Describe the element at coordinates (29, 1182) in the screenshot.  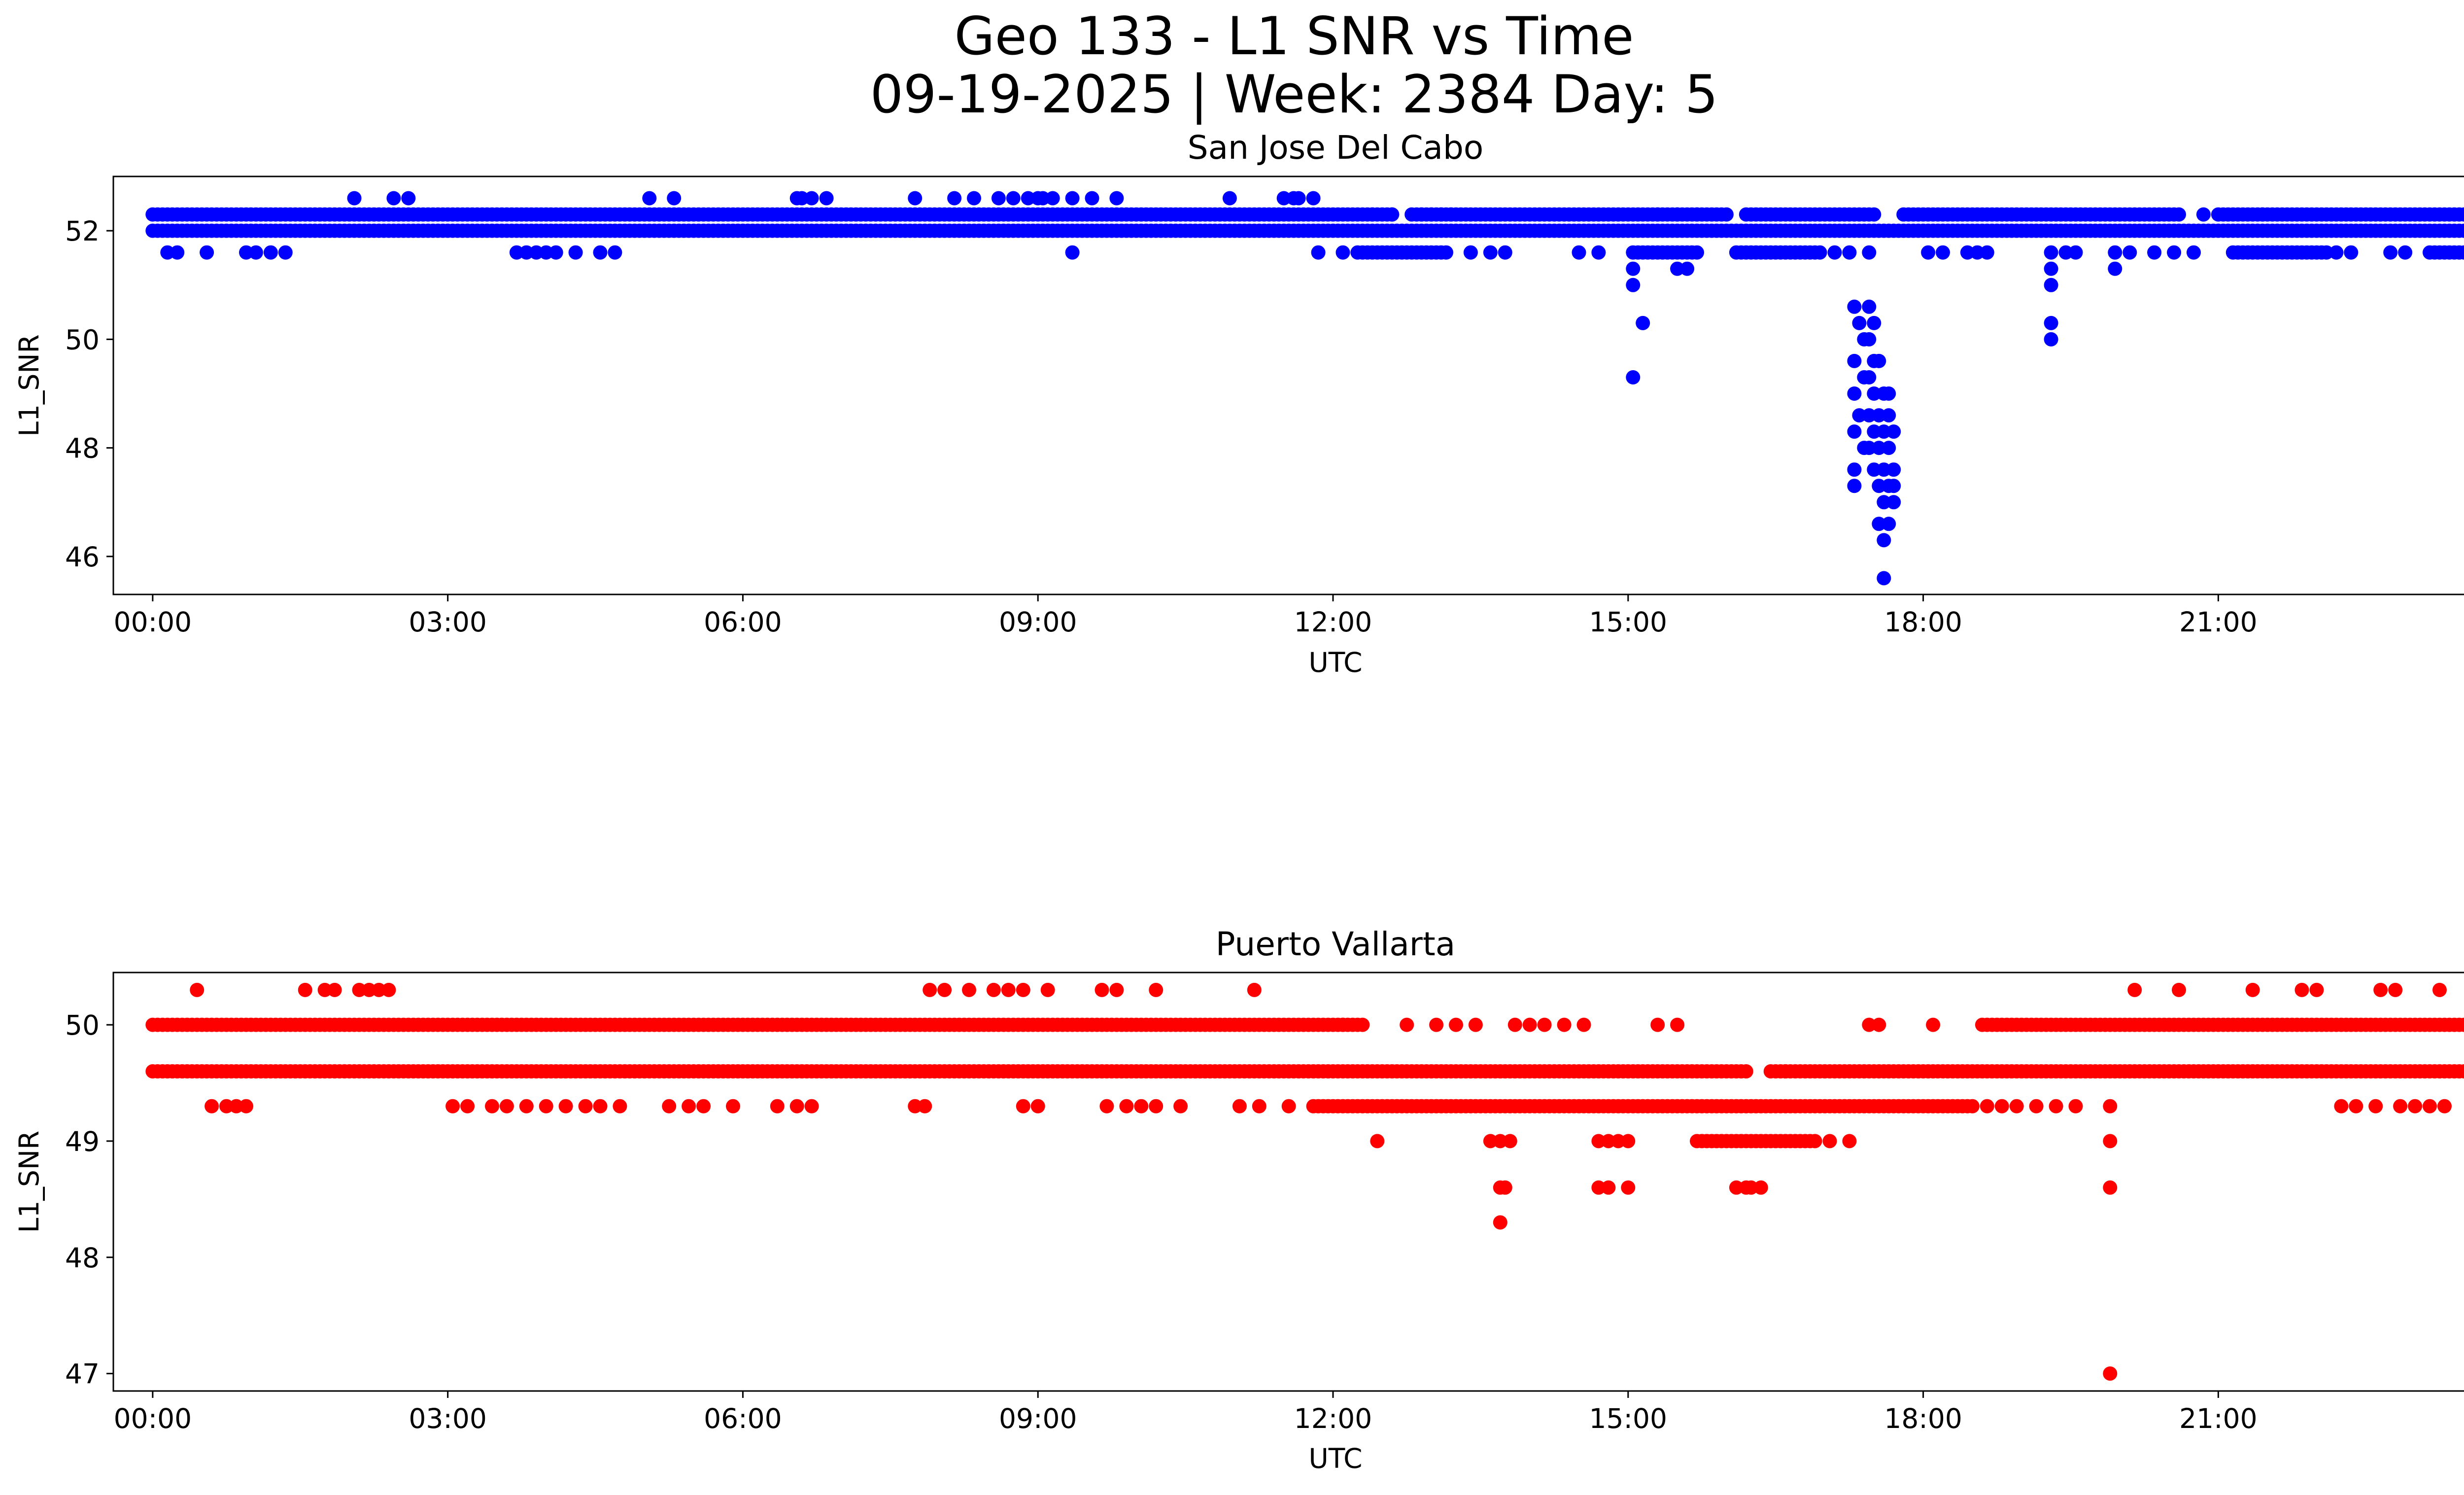
I see `y-axis-label: L1_SNR` at that location.